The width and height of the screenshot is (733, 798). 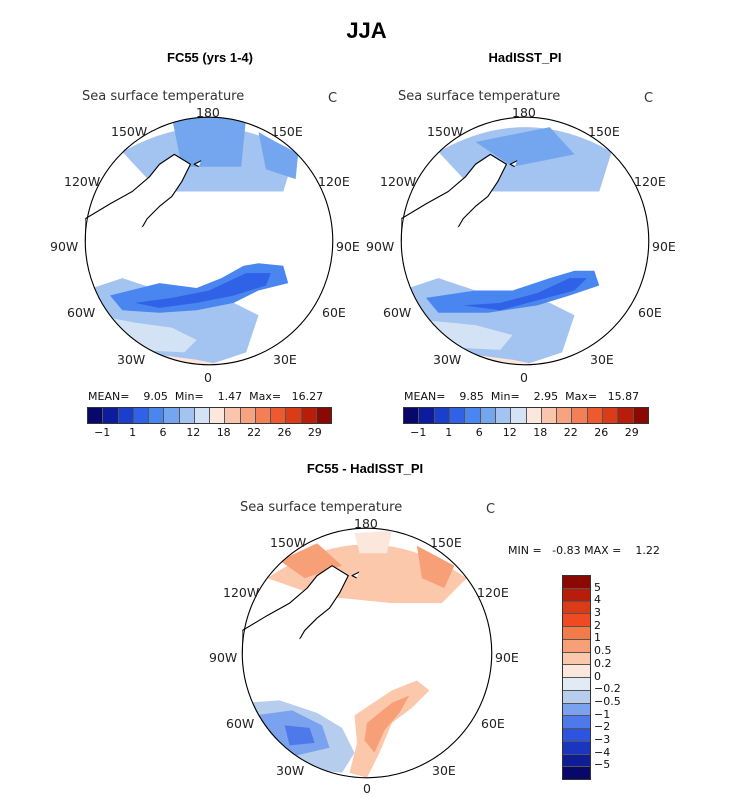 What do you see at coordinates (240, 723) in the screenshot?
I see `p3-lon-60w: 60W` at bounding box center [240, 723].